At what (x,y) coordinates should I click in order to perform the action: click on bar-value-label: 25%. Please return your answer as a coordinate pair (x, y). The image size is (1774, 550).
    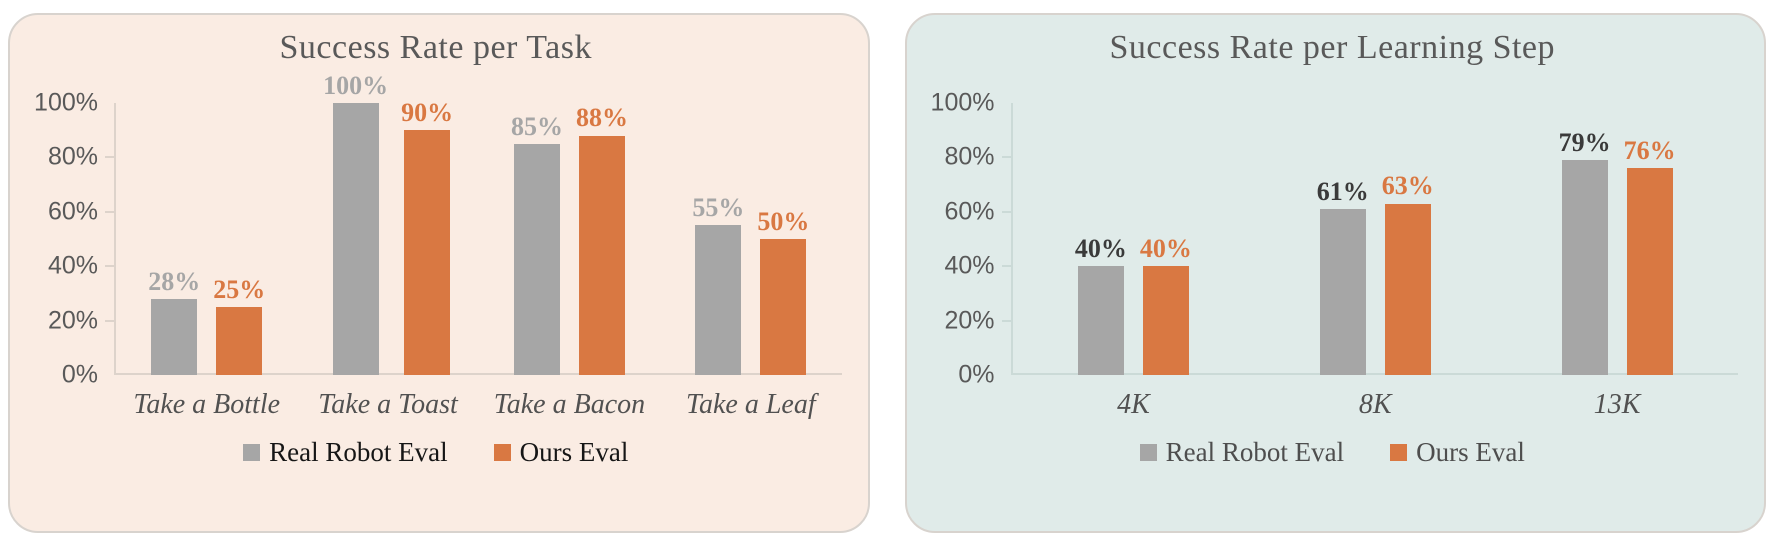
    Looking at the image, I should click on (239, 289).